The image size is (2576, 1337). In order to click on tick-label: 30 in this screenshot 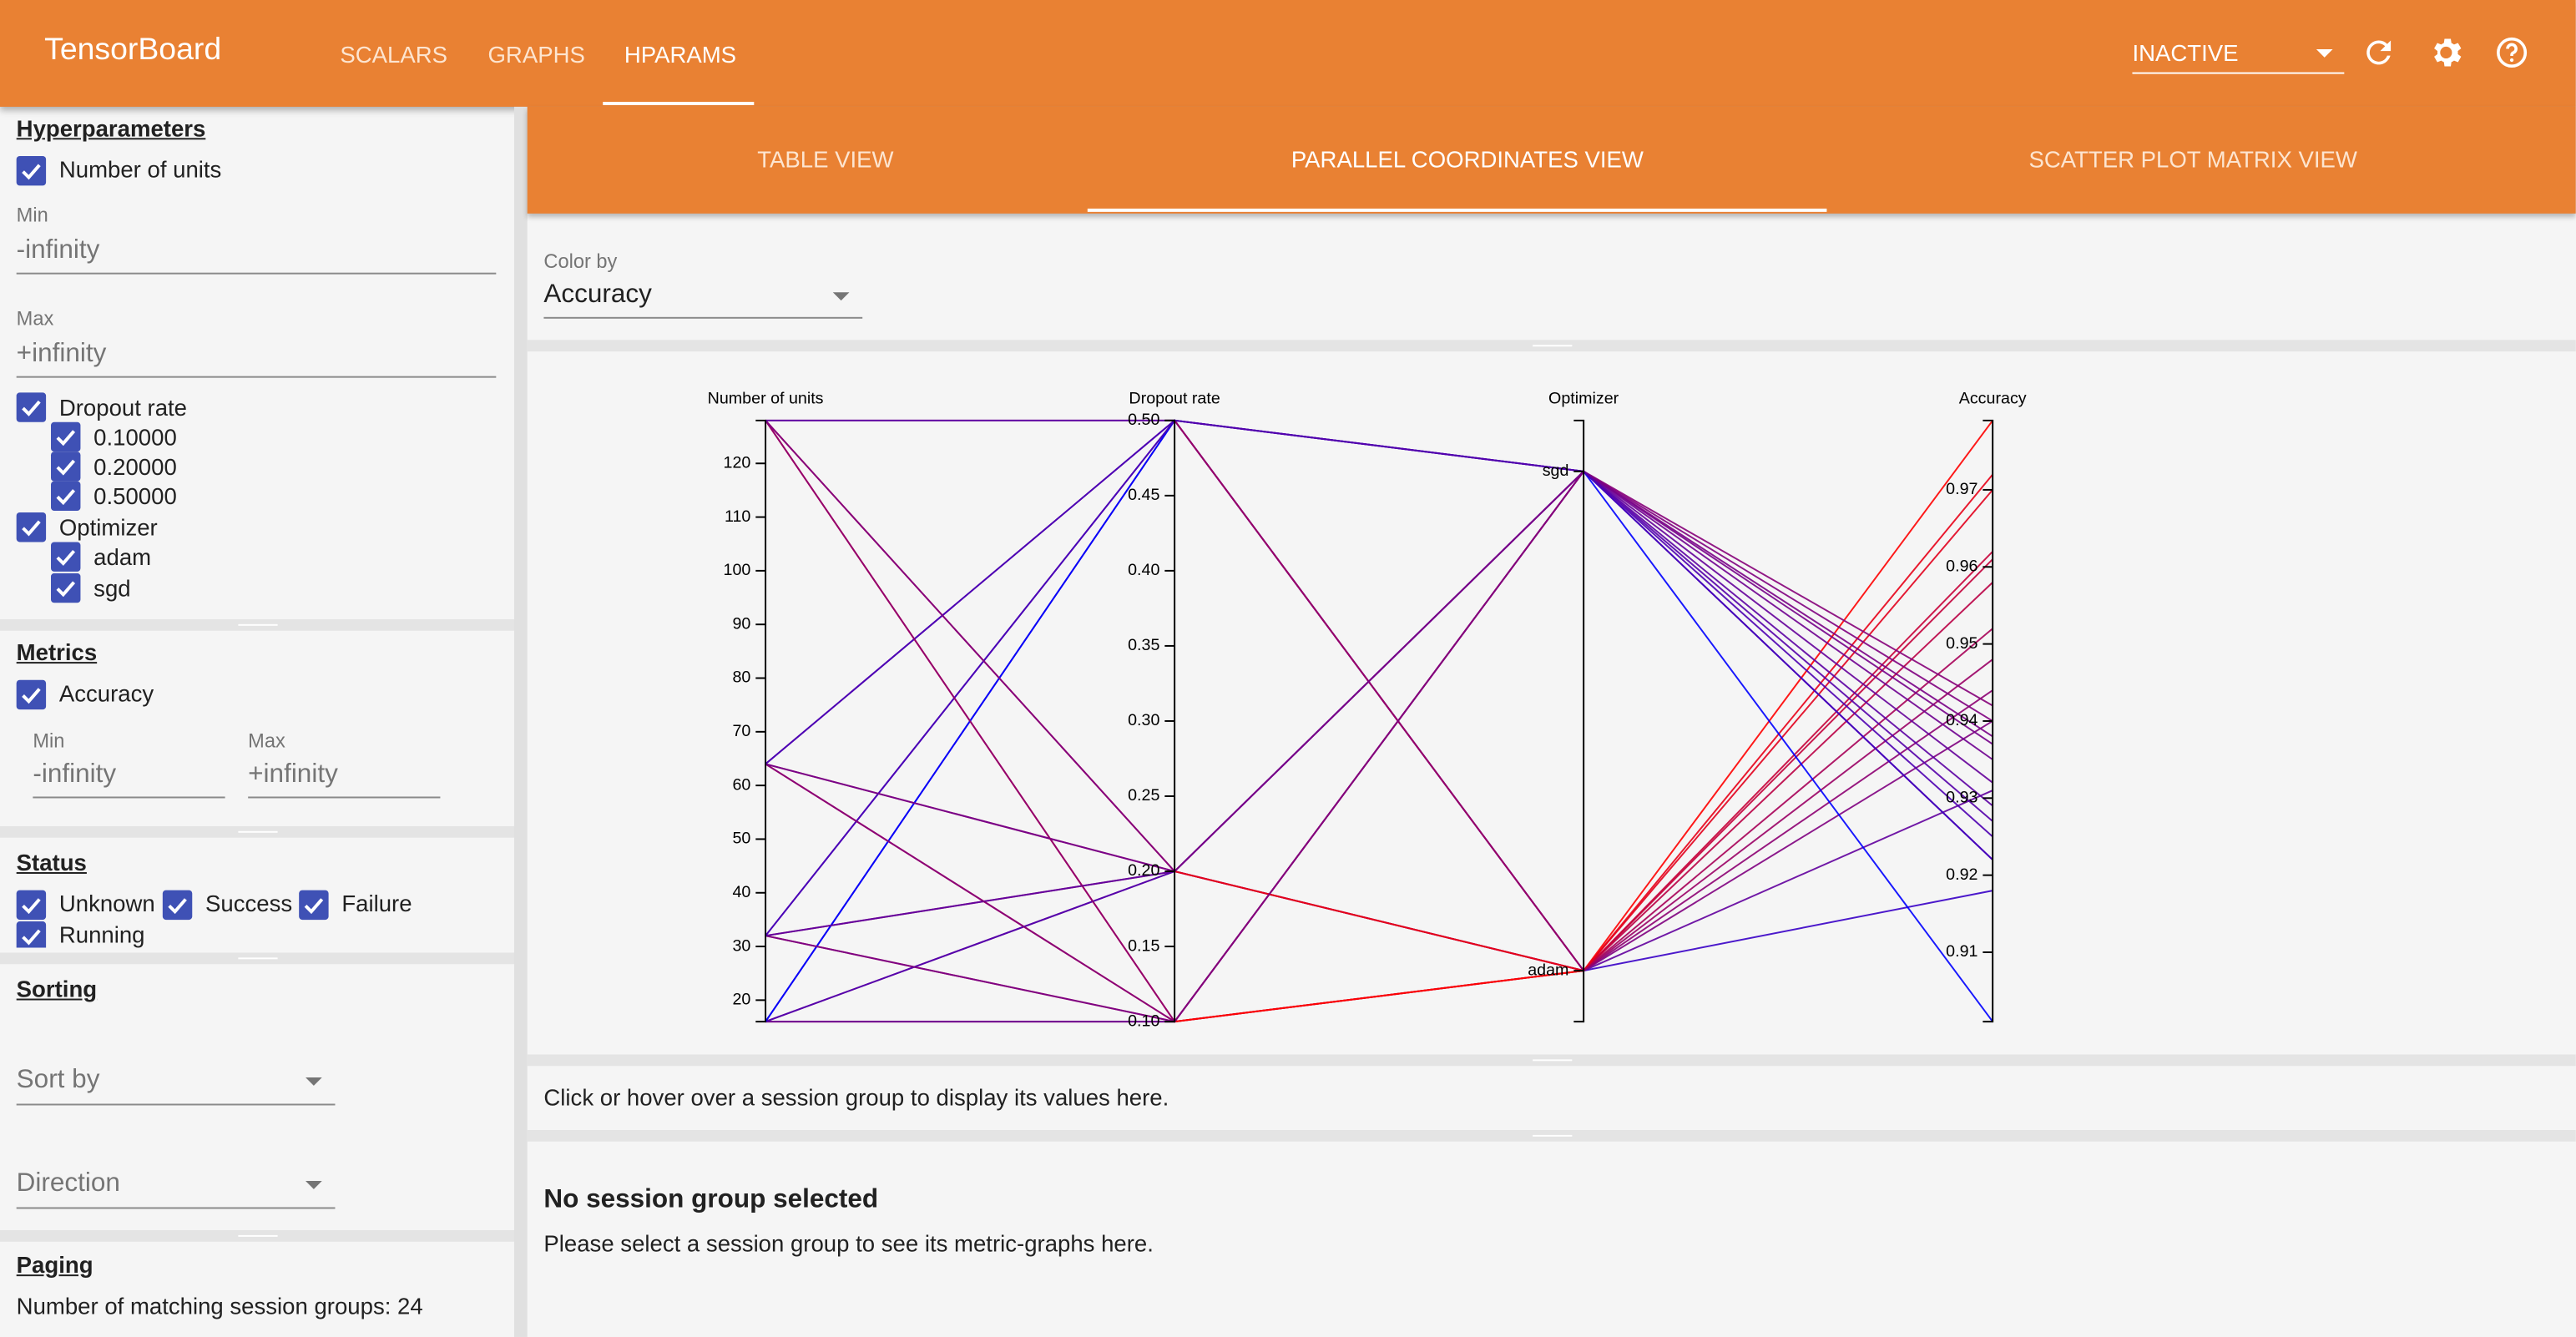, I will do `click(741, 946)`.